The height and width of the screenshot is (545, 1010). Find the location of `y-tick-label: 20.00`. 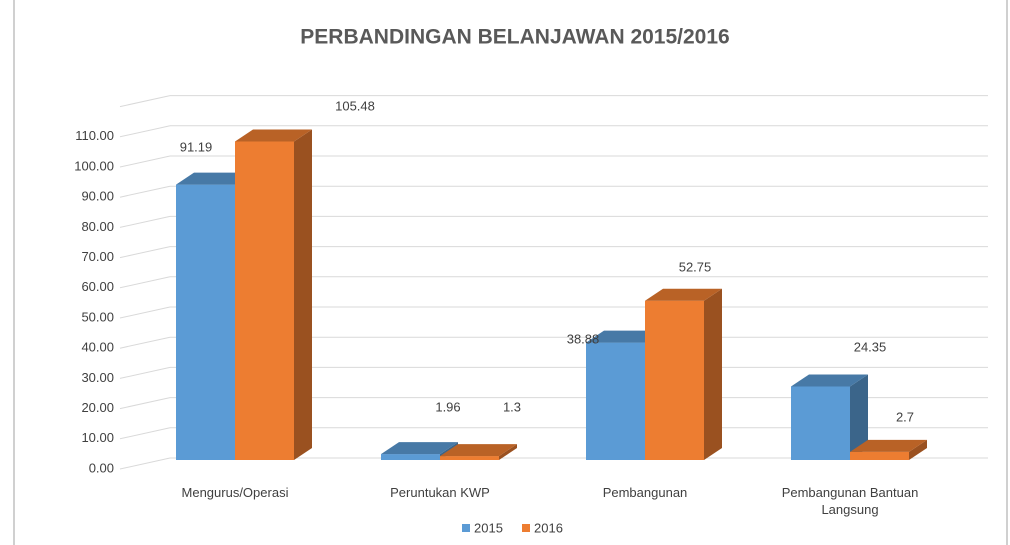

y-tick-label: 20.00 is located at coordinates (97, 407).